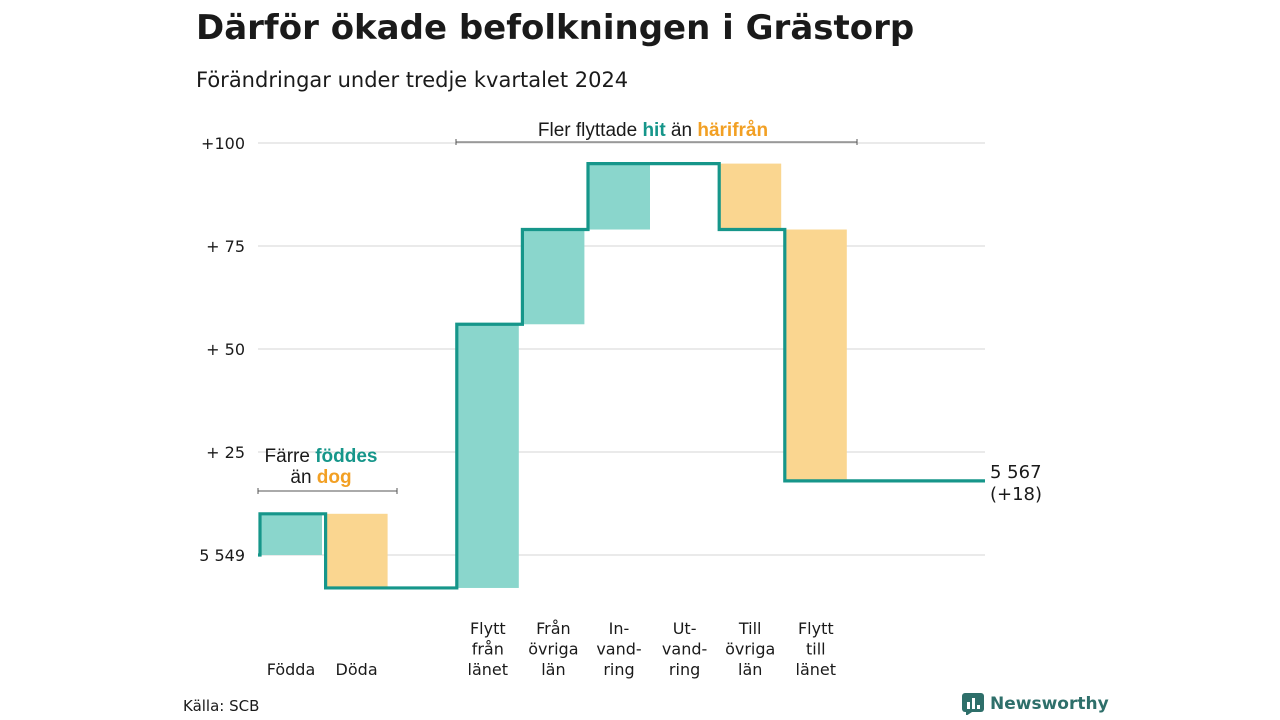 The image size is (1280, 720). What do you see at coordinates (225, 246) in the screenshot?
I see `y-tick-label: + 75` at bounding box center [225, 246].